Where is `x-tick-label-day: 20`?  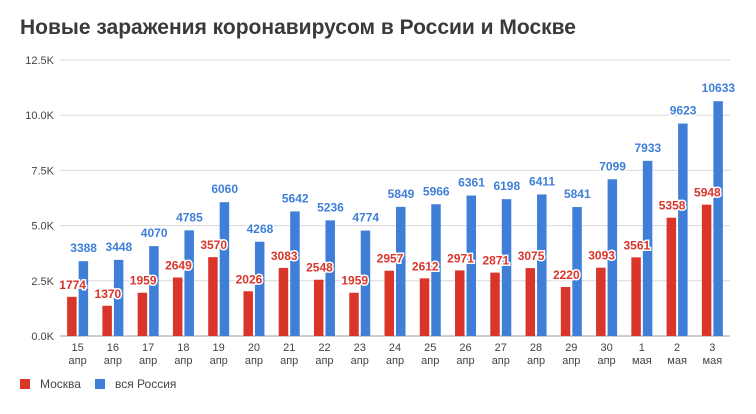
x-tick-label-day: 20 is located at coordinates (254, 348).